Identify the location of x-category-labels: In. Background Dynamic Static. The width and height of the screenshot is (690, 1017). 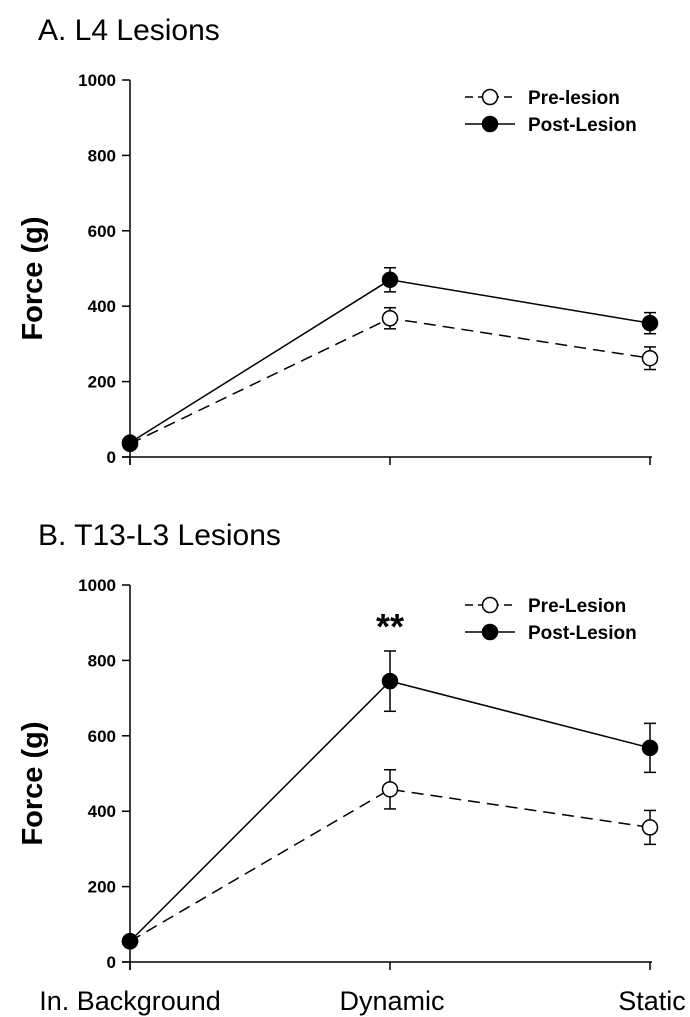
(362, 1001).